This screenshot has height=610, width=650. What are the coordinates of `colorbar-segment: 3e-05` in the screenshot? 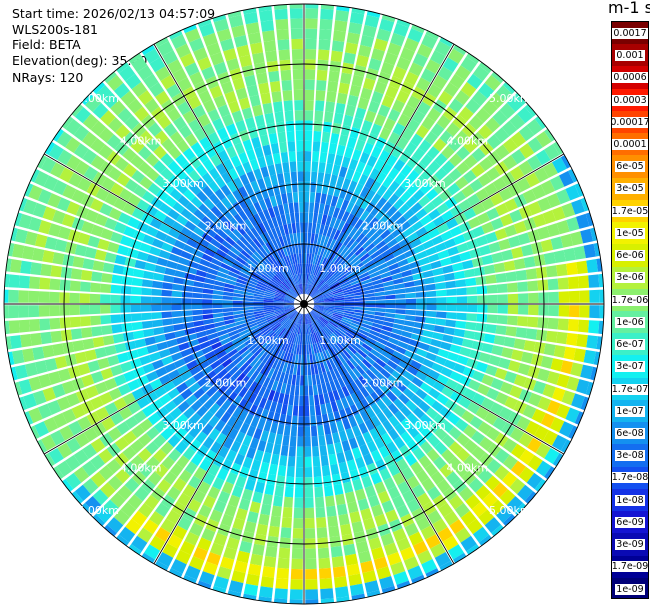 It's located at (630, 189).